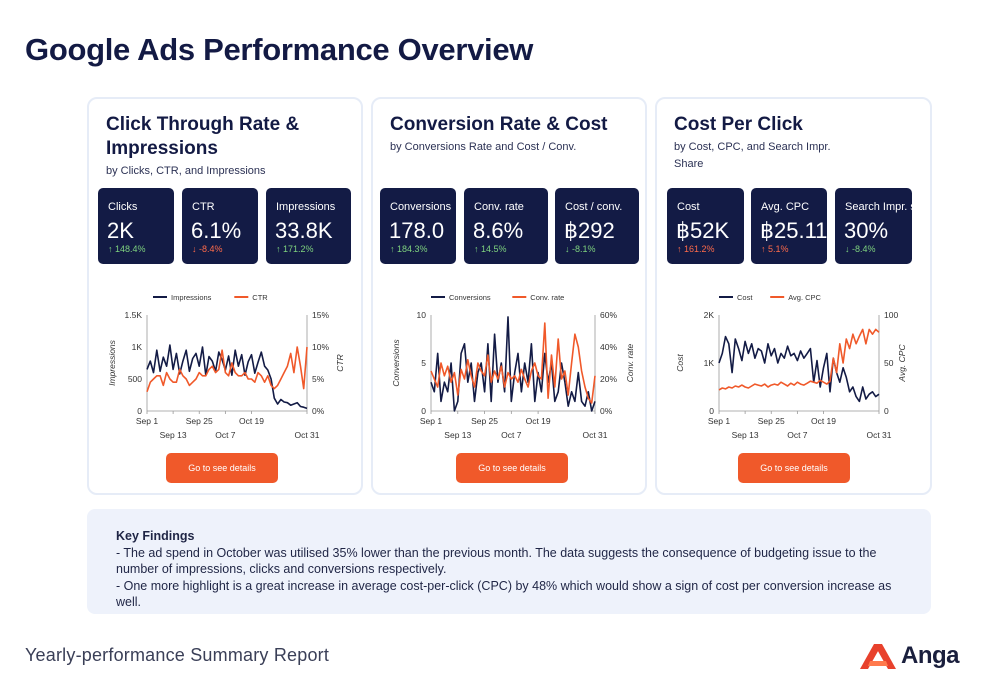  Describe the element at coordinates (688, 207) in the screenshot. I see `kpi-label: Cost` at that location.